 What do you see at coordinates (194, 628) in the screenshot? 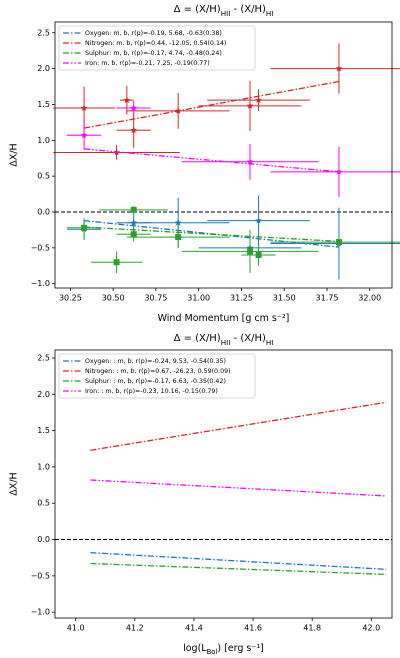
I see `x-tick-label: 41.4` at bounding box center [194, 628].